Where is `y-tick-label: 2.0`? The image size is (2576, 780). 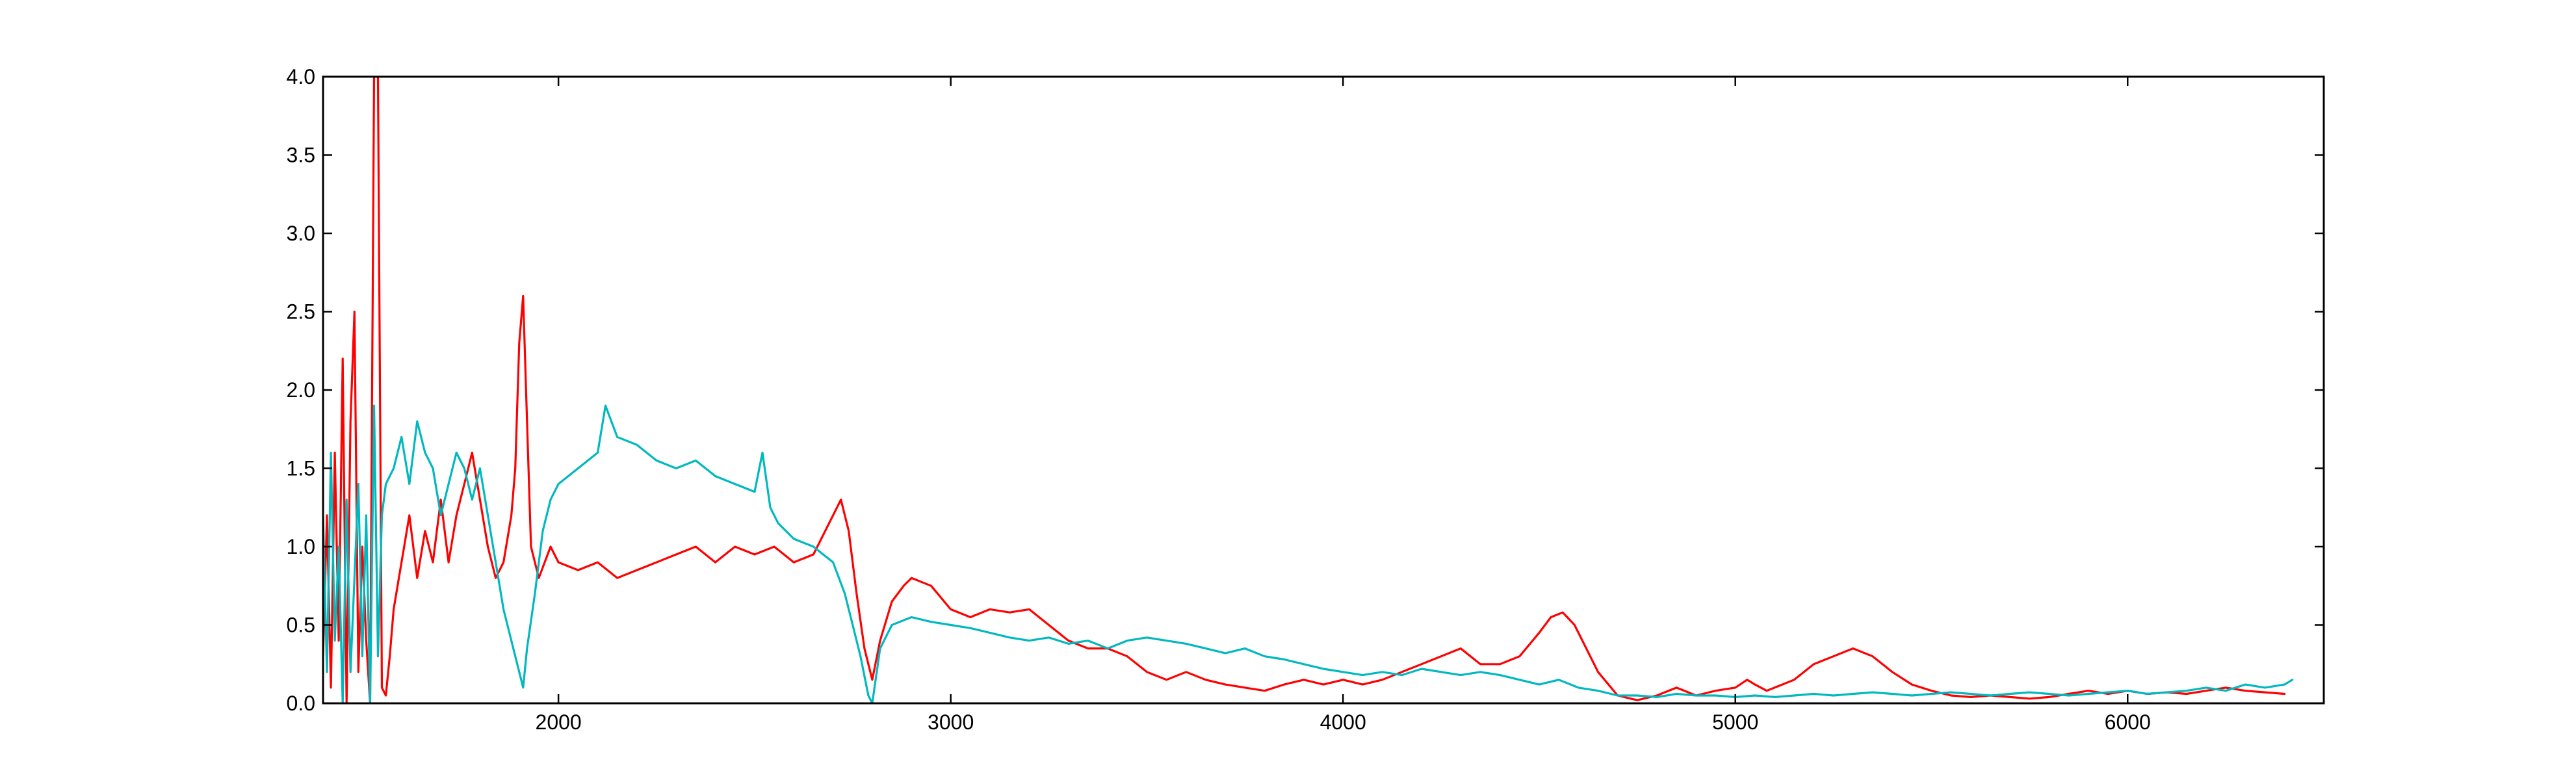 y-tick-label: 2.0 is located at coordinates (301, 390).